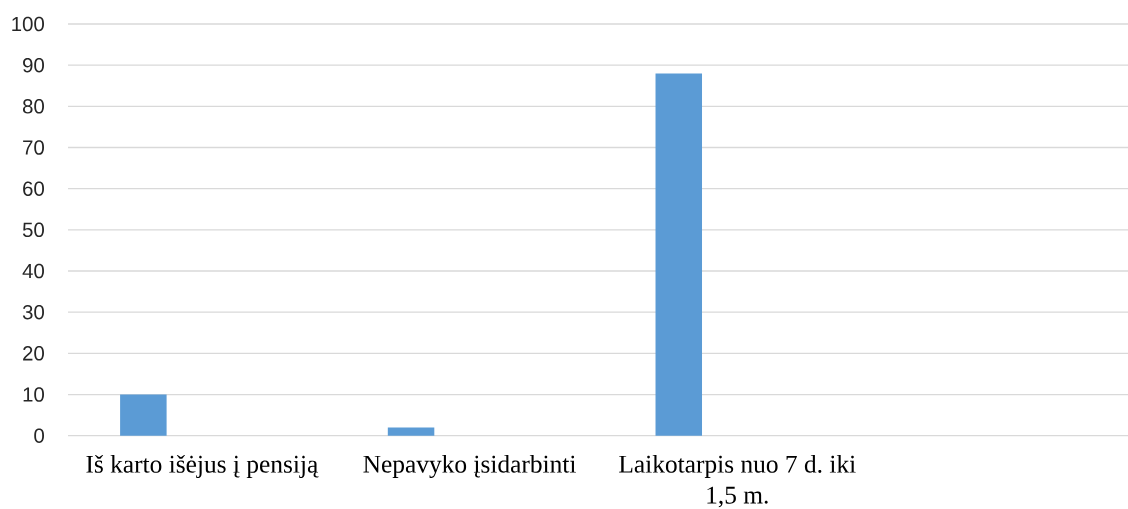  Describe the element at coordinates (28, 24) in the screenshot. I see `y-tick-label: 100` at that location.